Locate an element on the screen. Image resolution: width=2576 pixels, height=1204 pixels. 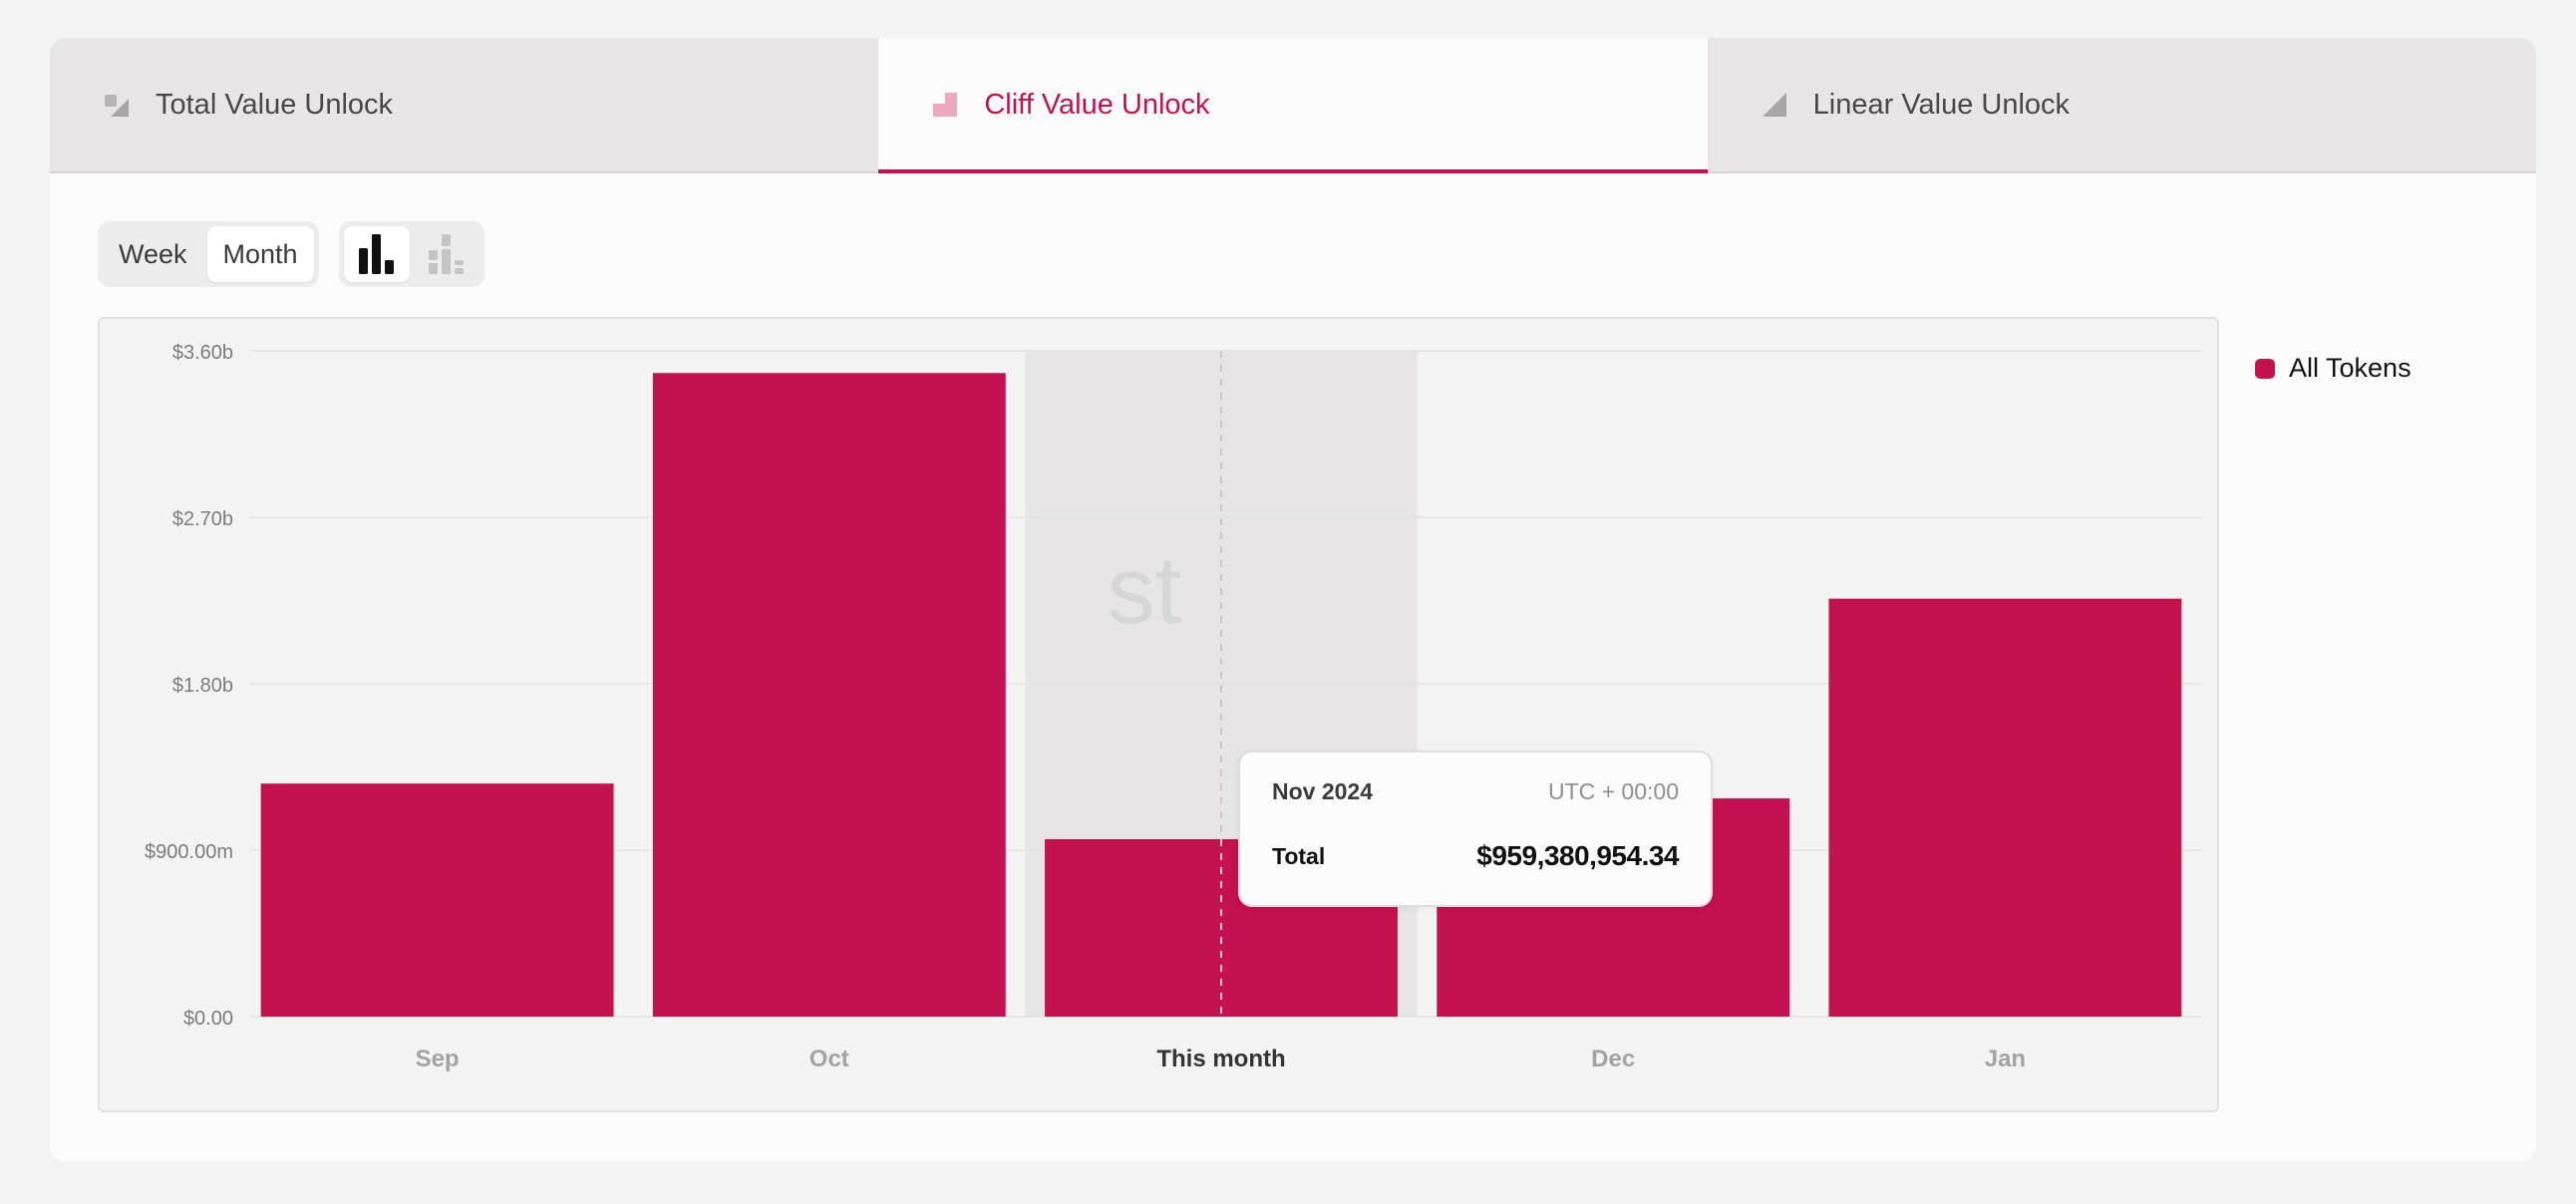
legend-swatch is located at coordinates (2265, 368).